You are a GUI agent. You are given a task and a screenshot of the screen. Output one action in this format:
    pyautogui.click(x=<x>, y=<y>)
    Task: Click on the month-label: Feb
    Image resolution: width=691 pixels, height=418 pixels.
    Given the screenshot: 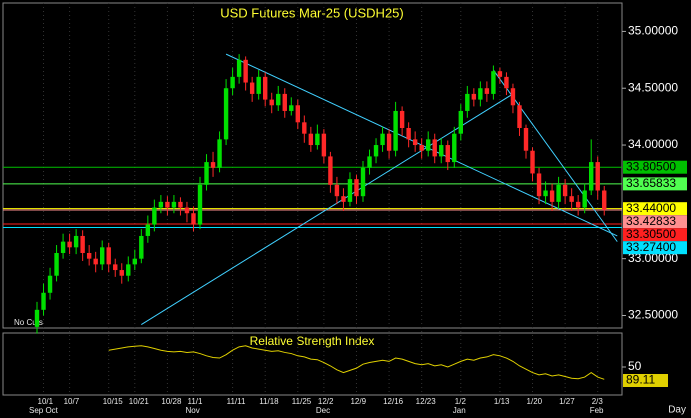 What is the action you would take?
    pyautogui.click(x=597, y=410)
    